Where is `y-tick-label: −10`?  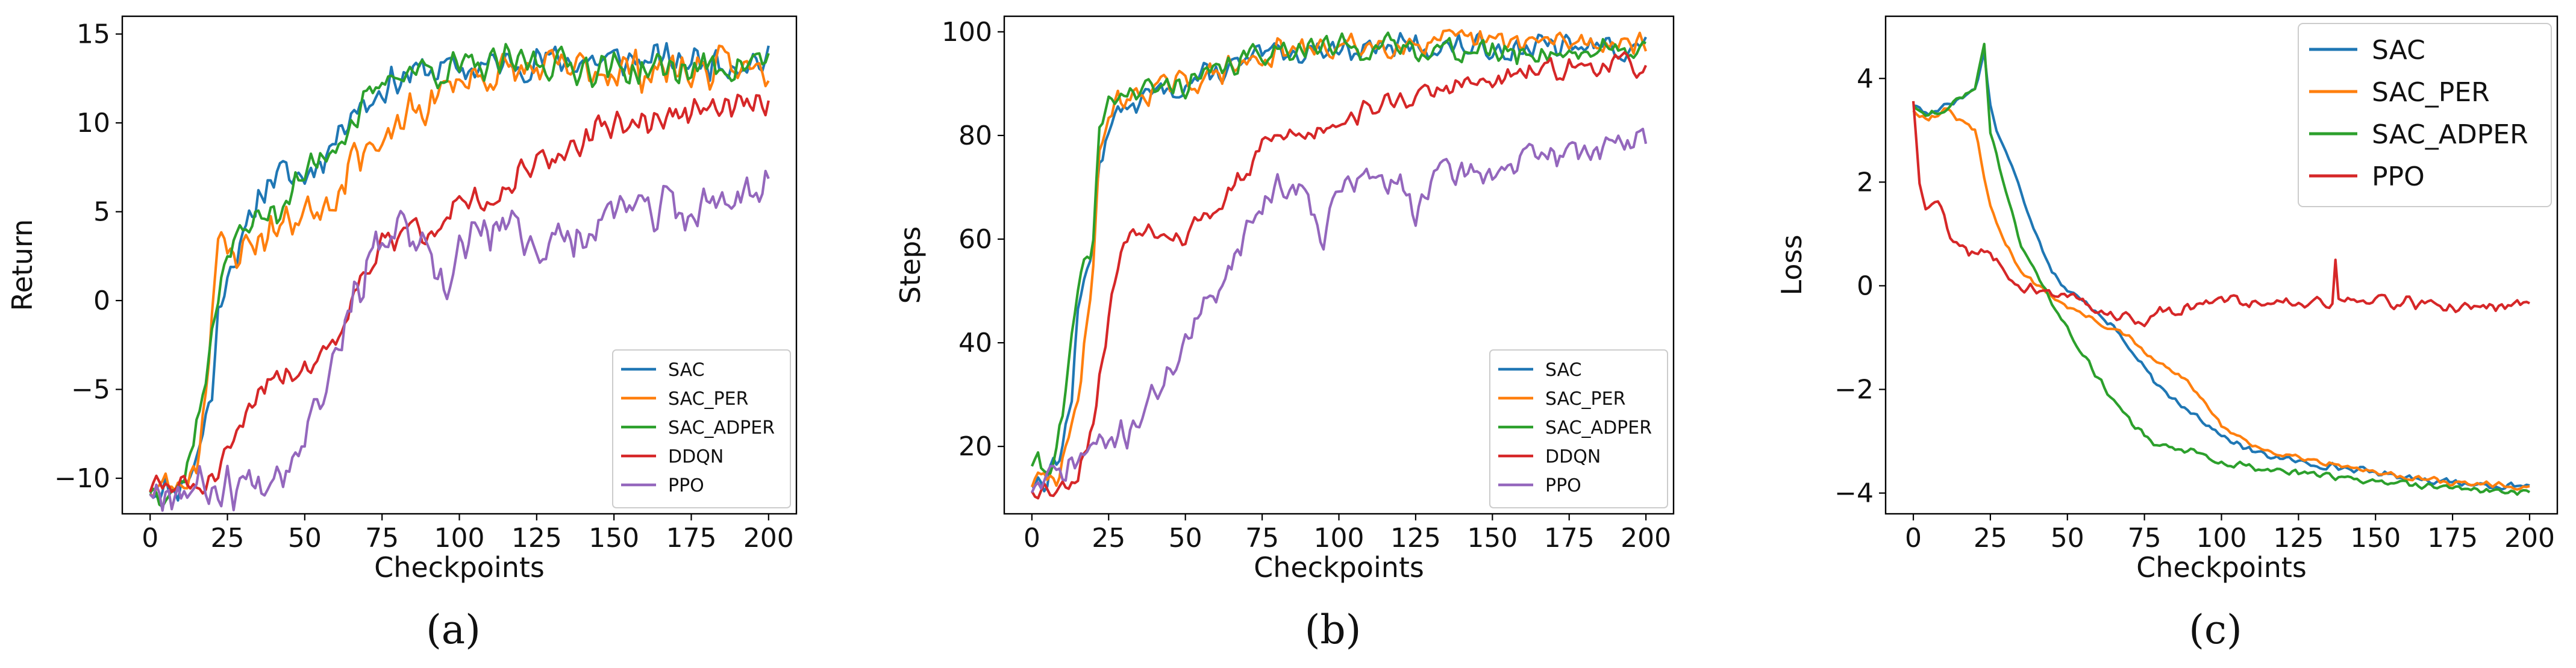
y-tick-label: −10 is located at coordinates (82, 479).